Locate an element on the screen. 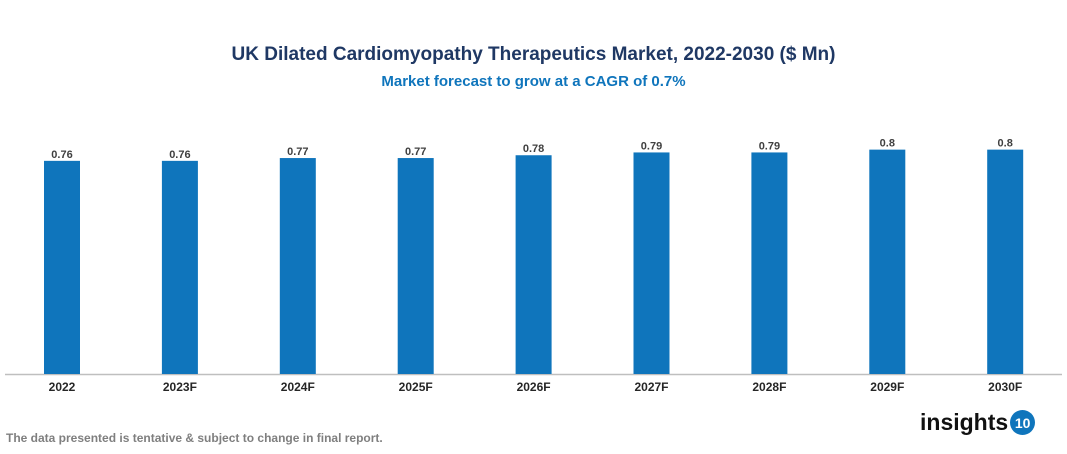  data-label-2023F: 0.76 is located at coordinates (179, 155).